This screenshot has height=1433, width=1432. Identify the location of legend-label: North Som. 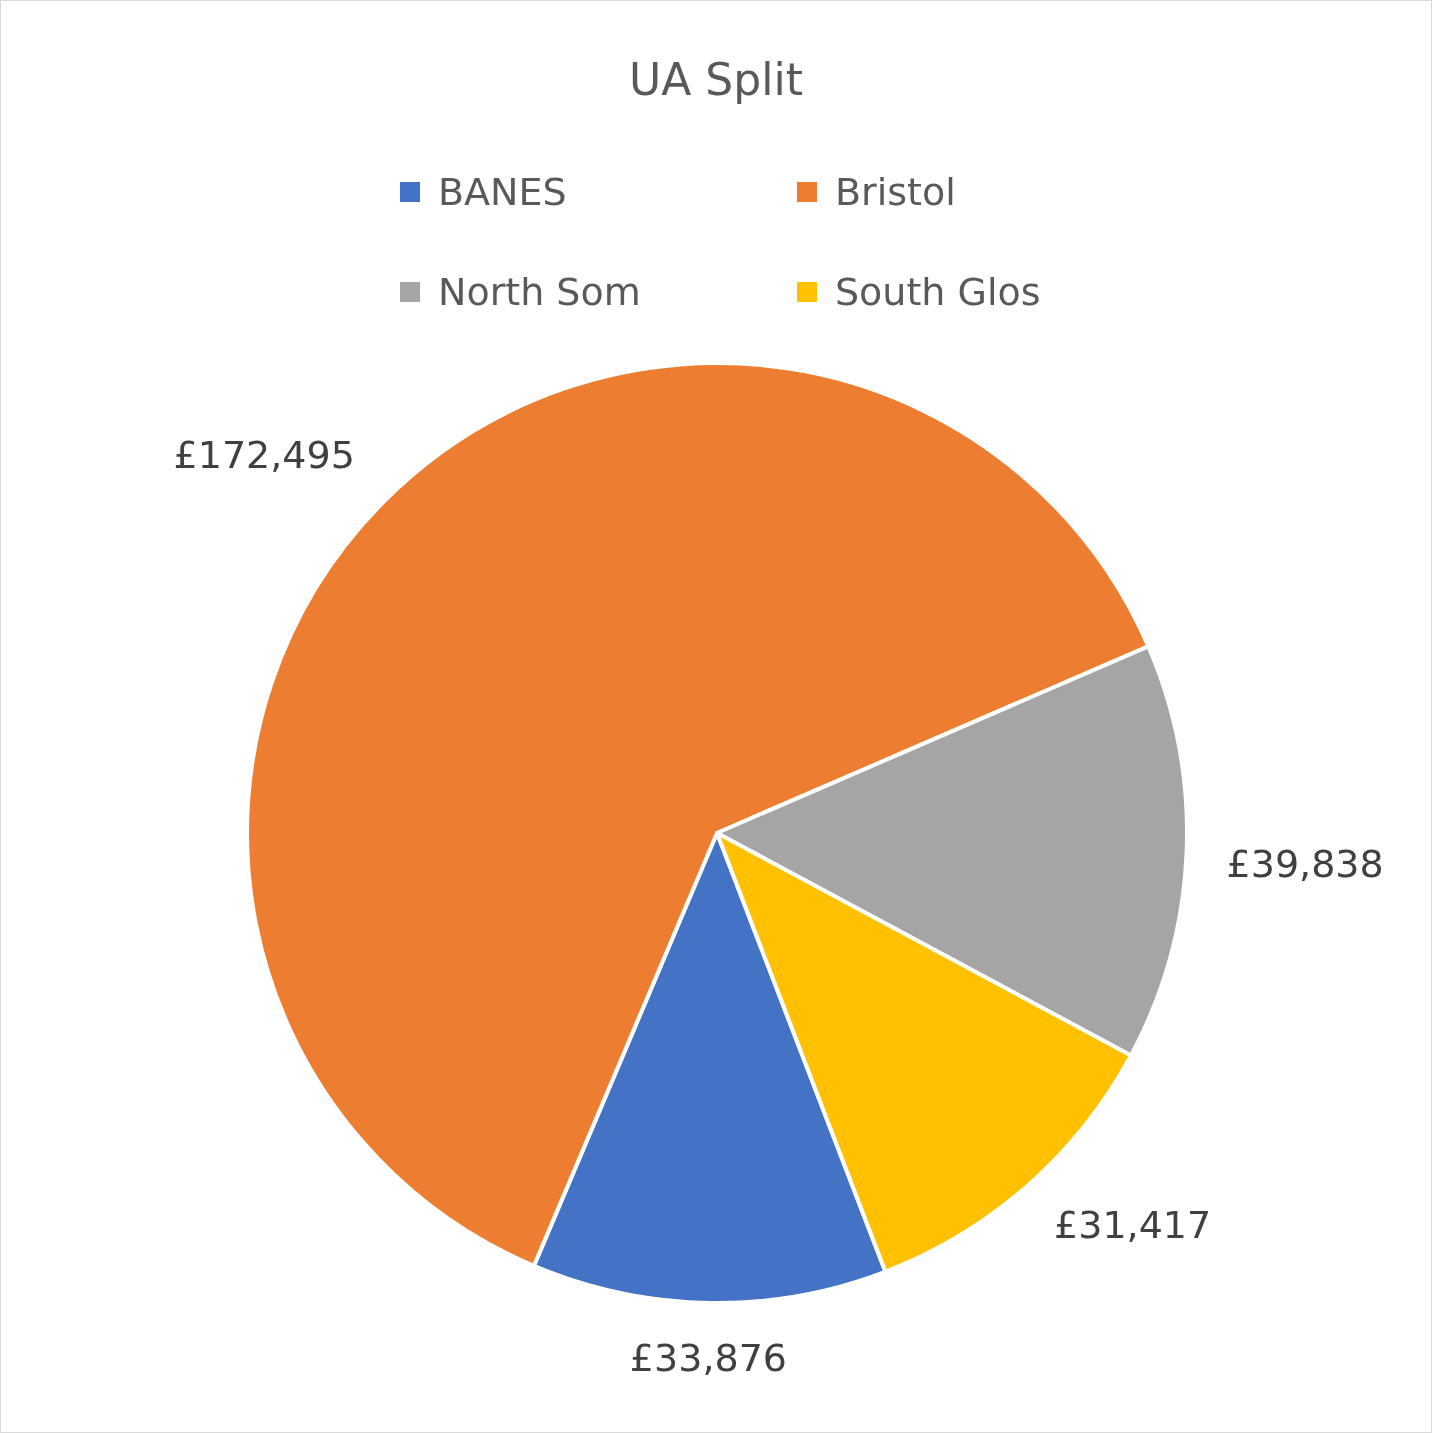
(539, 292).